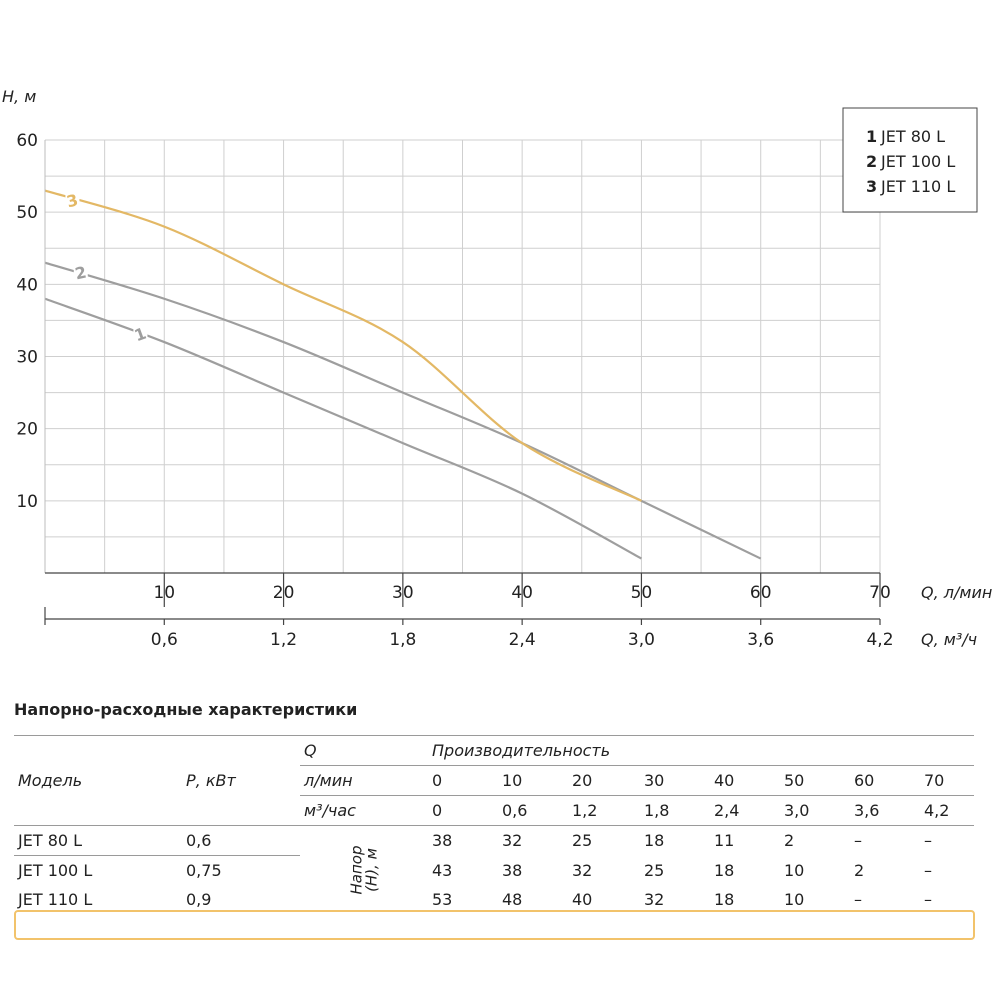 Image resolution: width=1000 pixels, height=1000 pixels. Describe the element at coordinates (98, 870) in the screenshot. I see `model-cell: JET 100 L` at that location.